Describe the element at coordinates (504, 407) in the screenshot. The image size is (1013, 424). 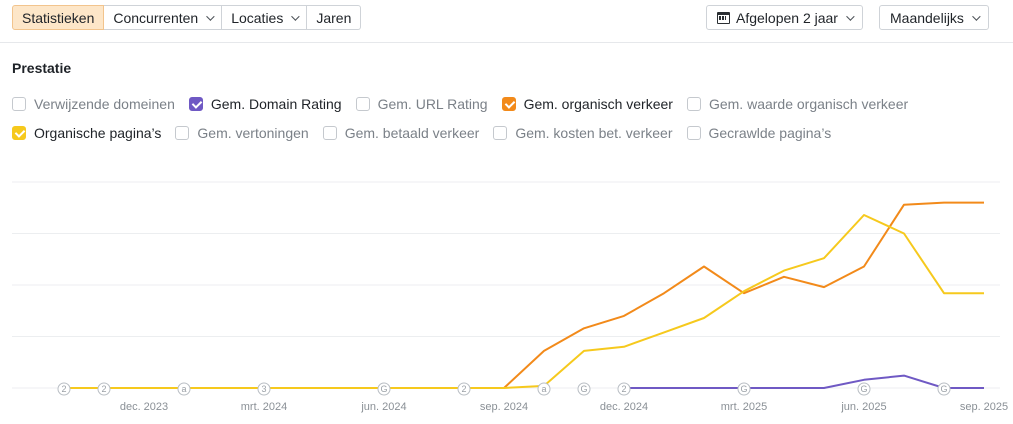
I see `x-tick-label: sep. 2024` at that location.